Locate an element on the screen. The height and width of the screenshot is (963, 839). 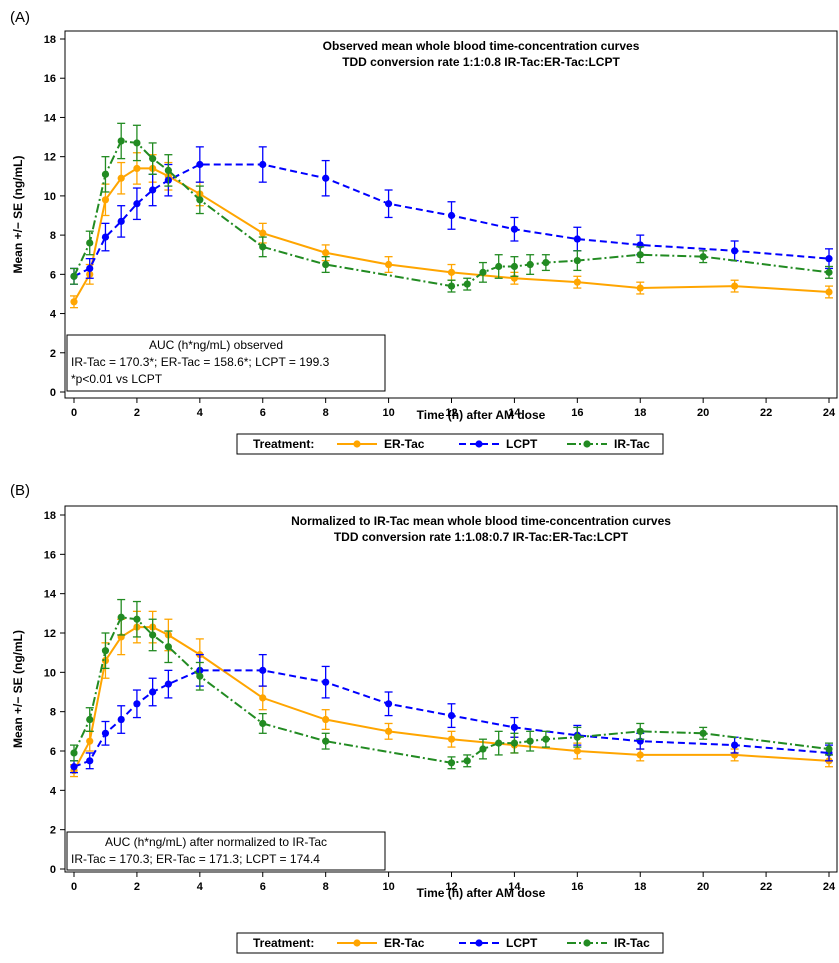
x-tick-label: 8 is located at coordinates (326, 413).